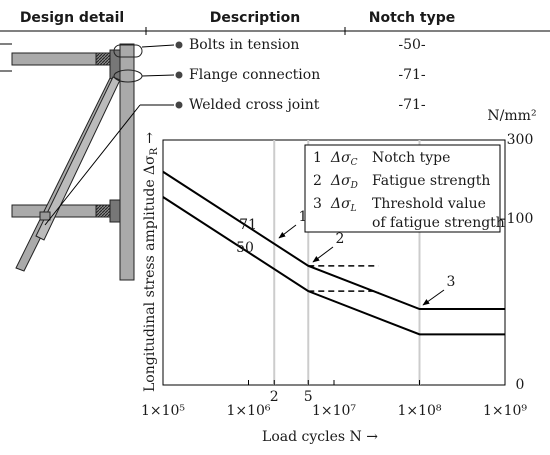 The height and width of the screenshot is (455, 550). Describe the element at coordinates (308, 397) in the screenshot. I see `x-mark-label: 5` at that location.